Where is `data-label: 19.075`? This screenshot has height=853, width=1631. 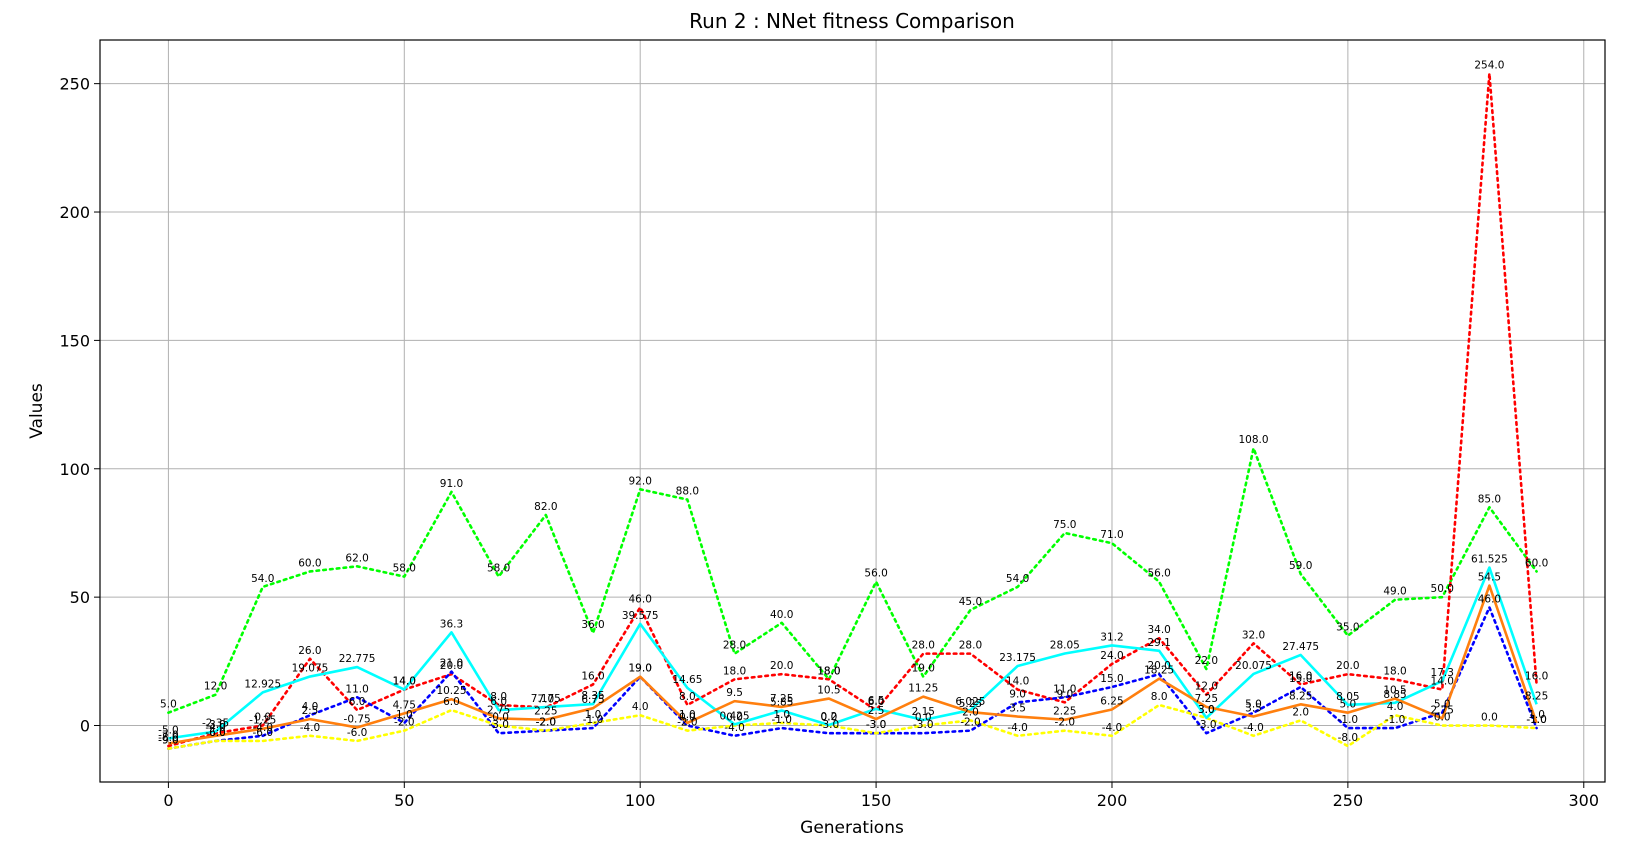 data-label: 19.075 is located at coordinates (310, 669).